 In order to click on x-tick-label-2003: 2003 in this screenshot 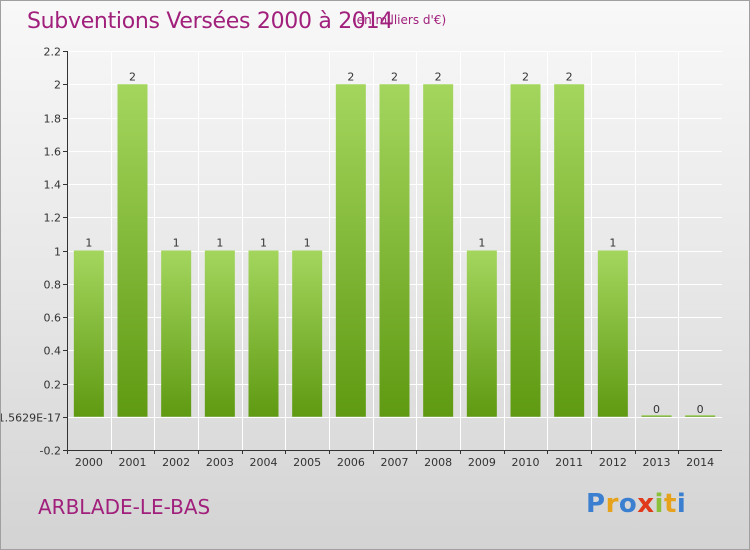, I will do `click(220, 462)`.